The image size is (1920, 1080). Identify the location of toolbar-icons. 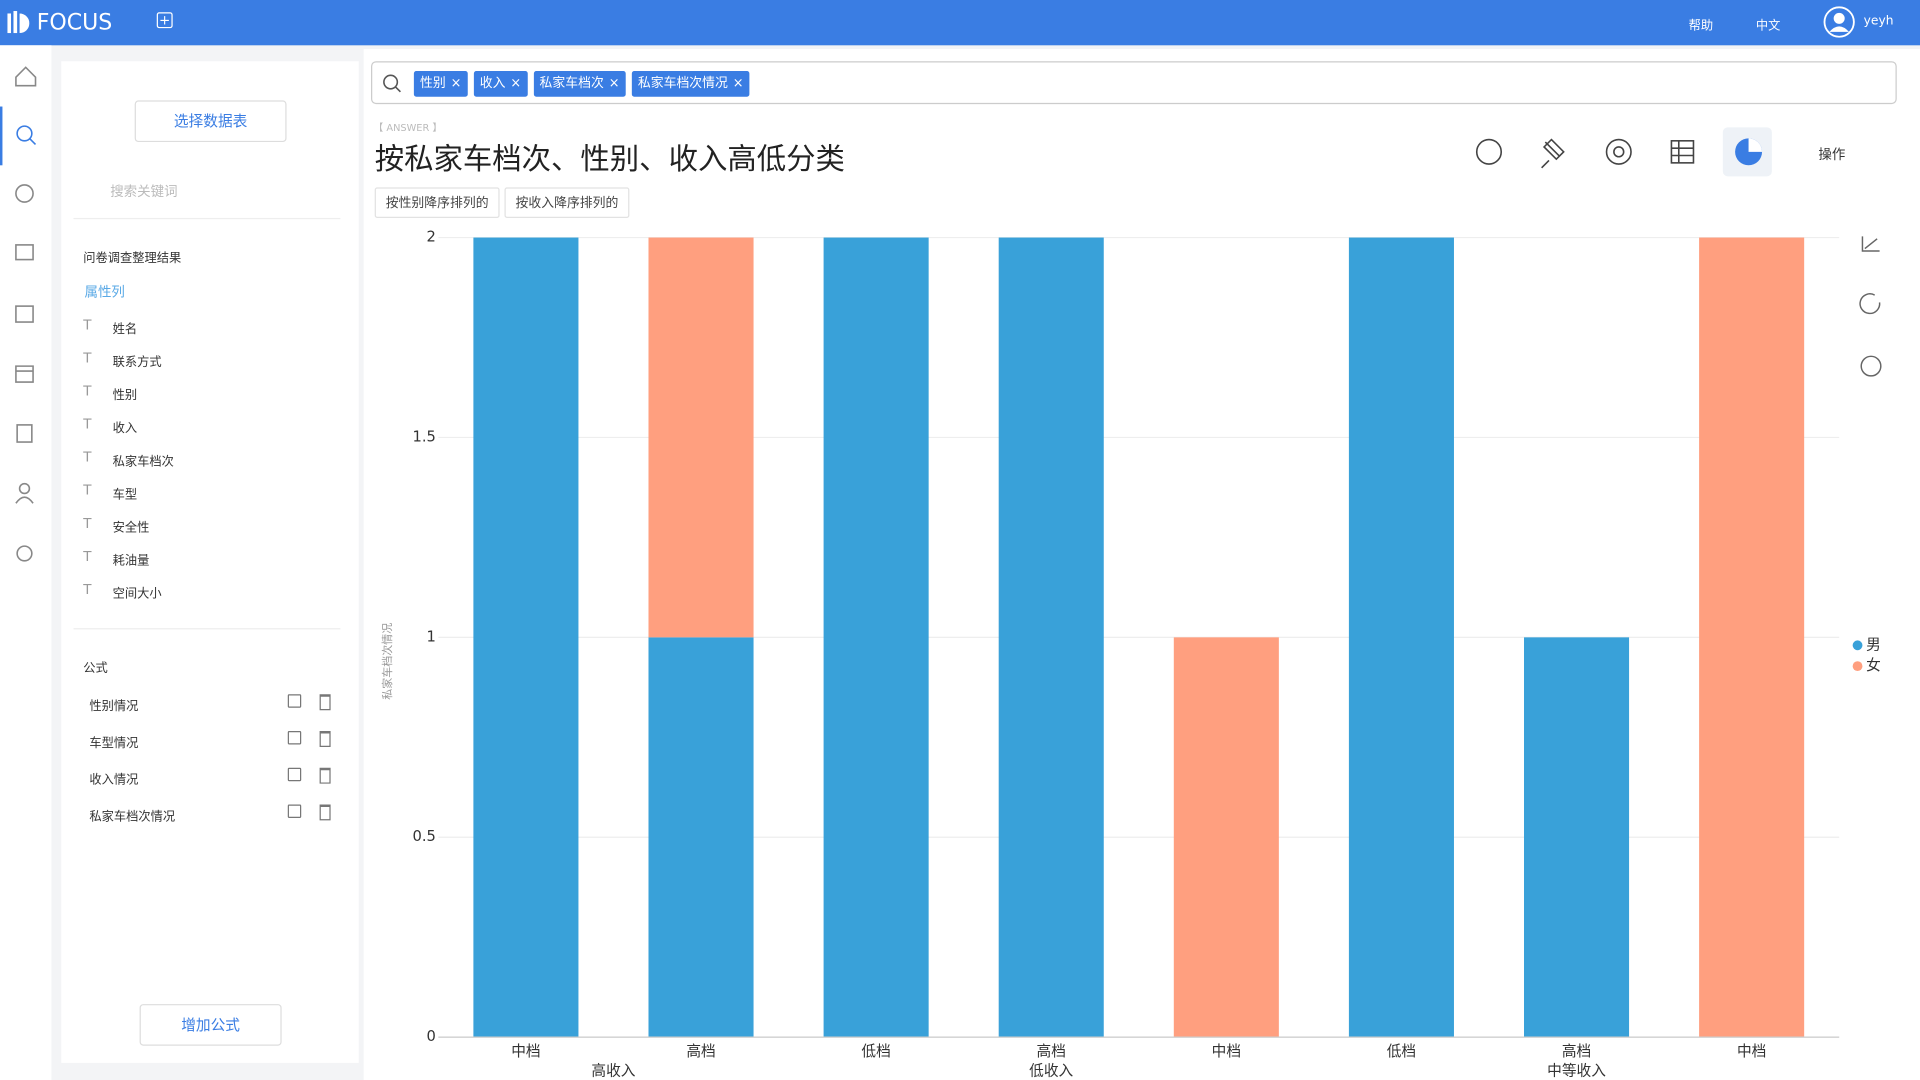
(1625, 151).